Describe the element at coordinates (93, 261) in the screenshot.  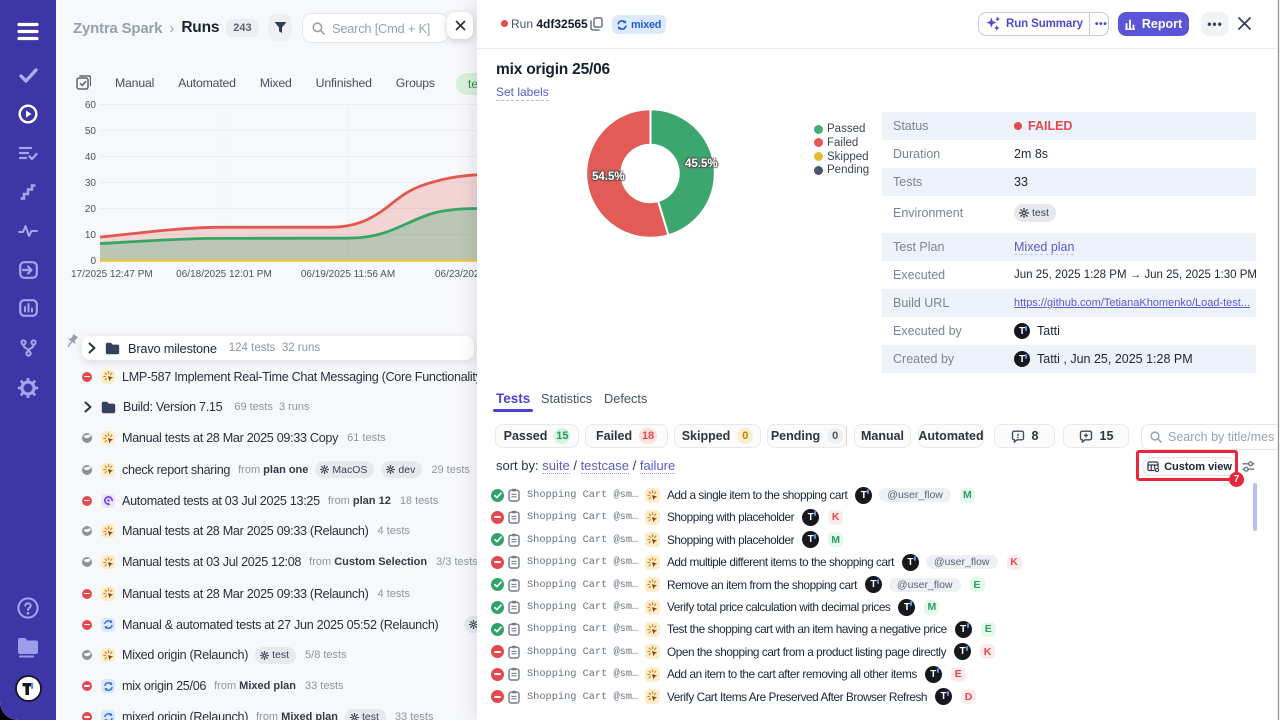
I see `svg-text: 0` at that location.